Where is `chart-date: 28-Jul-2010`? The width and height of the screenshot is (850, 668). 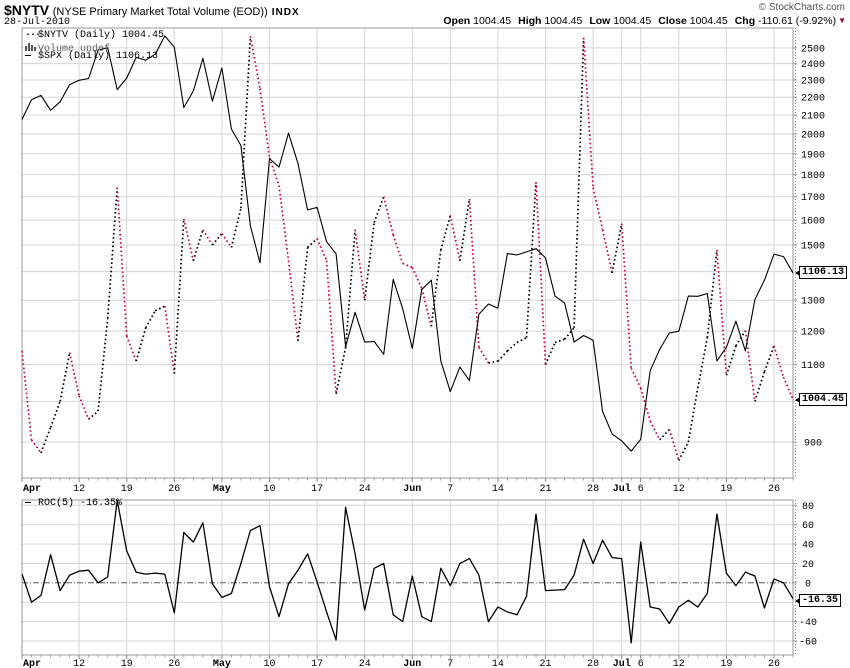 chart-date: 28-Jul-2010 is located at coordinates (37, 22).